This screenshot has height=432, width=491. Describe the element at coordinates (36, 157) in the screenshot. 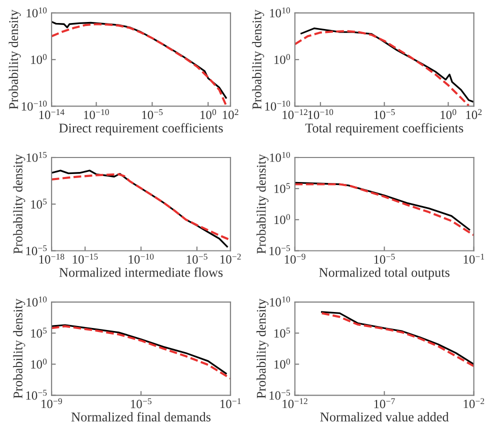

I see `y-tick-label: 10$^{15}$` at that location.